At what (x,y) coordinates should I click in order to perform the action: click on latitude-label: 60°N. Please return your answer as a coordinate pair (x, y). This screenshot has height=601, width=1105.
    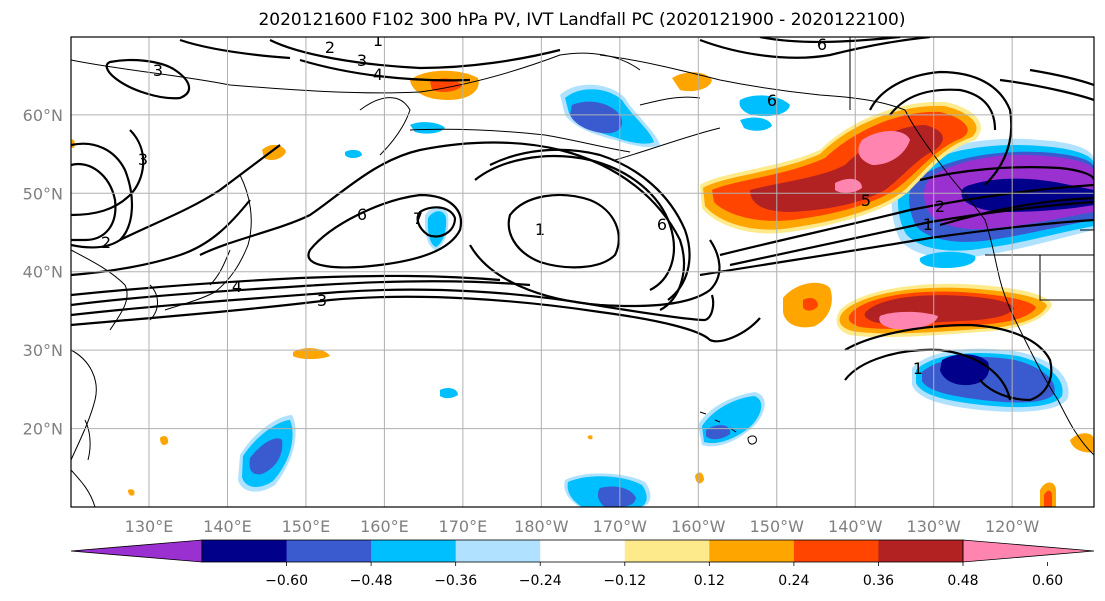
    Looking at the image, I should click on (43, 115).